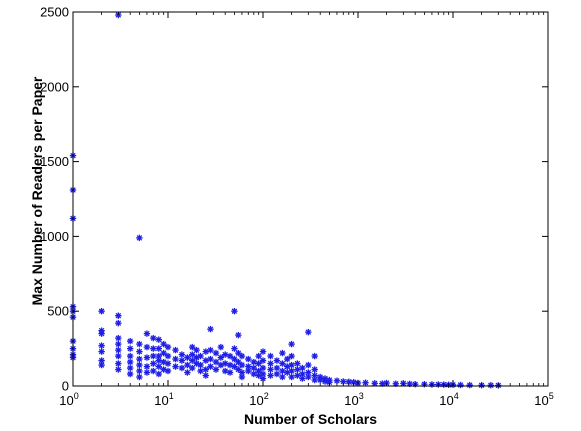 The image size is (581, 431). Describe the element at coordinates (361, 396) in the screenshot. I see `x-tick-exponent: 3` at that location.